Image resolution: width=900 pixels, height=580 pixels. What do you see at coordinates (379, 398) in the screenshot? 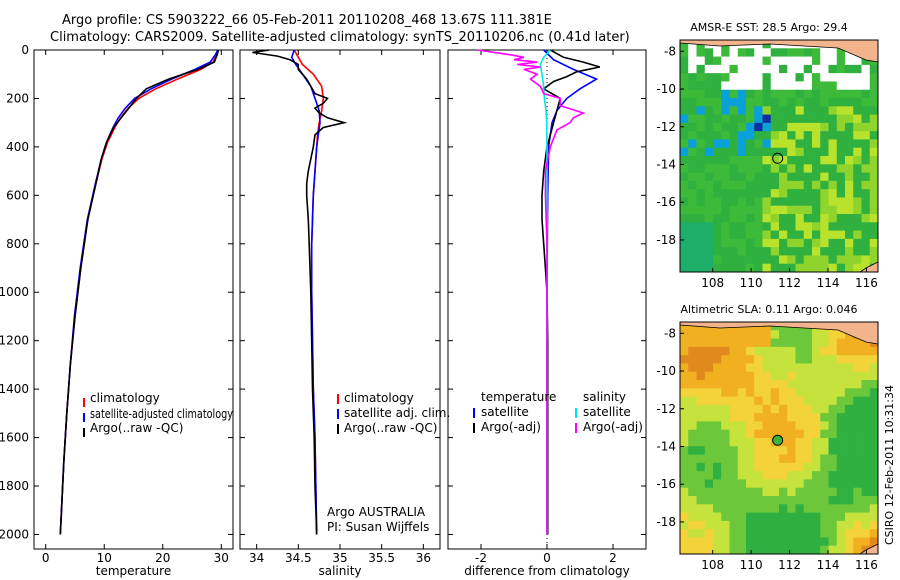
I see `legend-label-climatology: climatology` at bounding box center [379, 398].